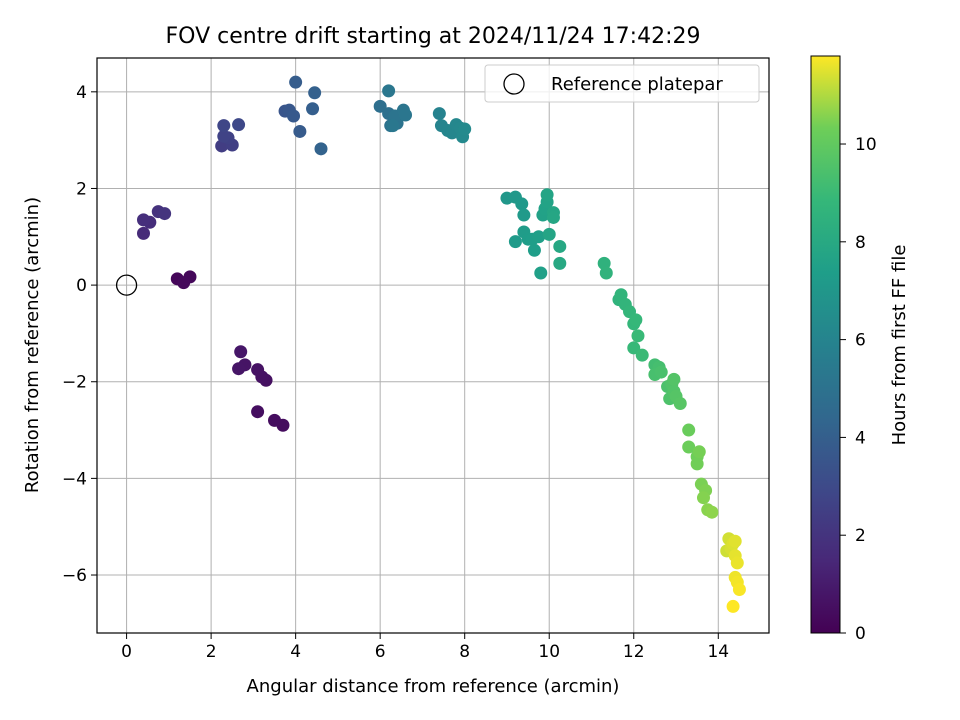  What do you see at coordinates (380, 652) in the screenshot?
I see `x-tick-label: 6` at bounding box center [380, 652].